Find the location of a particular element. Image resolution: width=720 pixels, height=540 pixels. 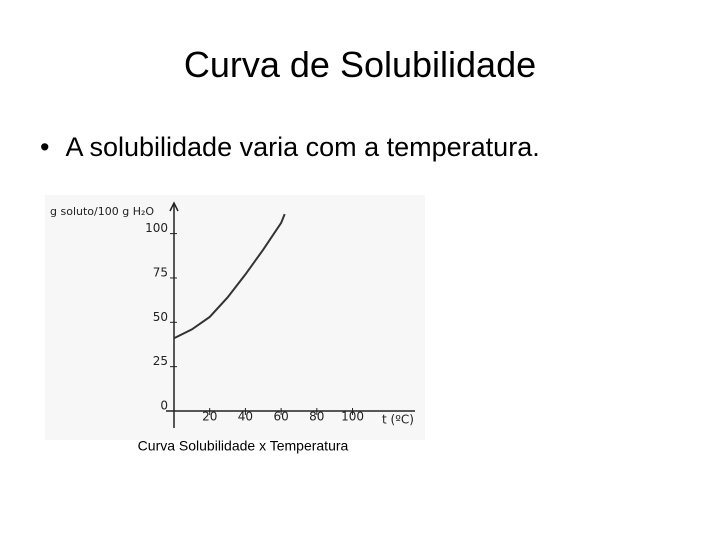

x-tick-label: 60 is located at coordinates (280, 417).